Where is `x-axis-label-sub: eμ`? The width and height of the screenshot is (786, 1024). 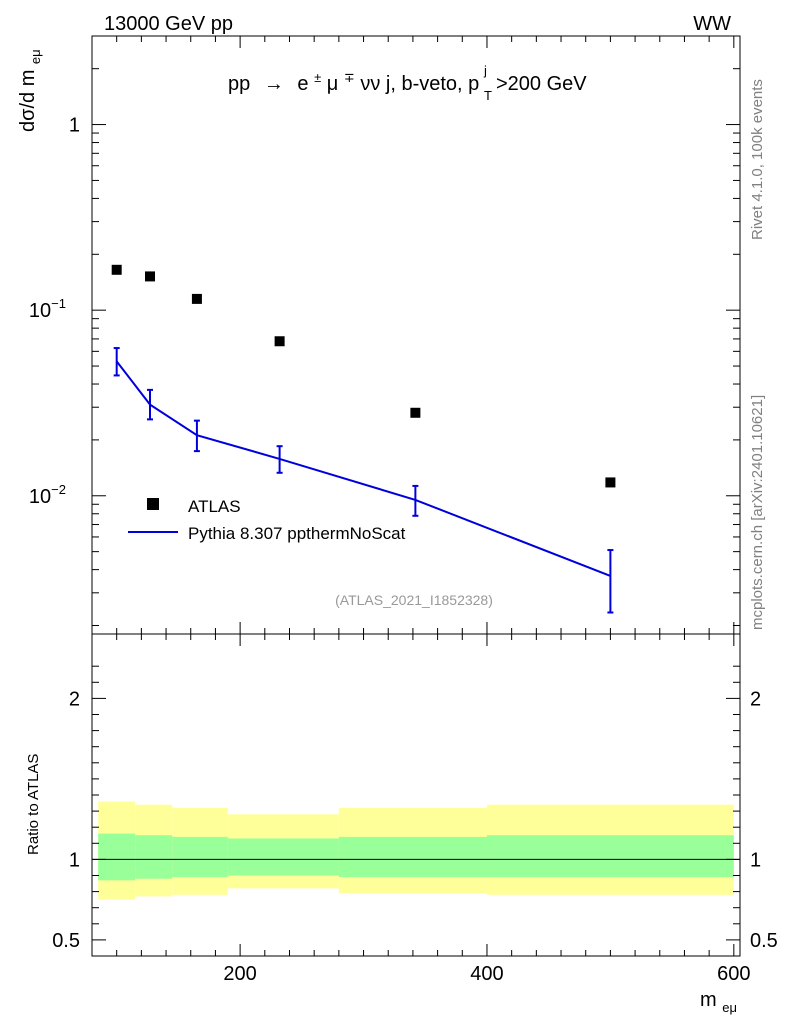
x-axis-label-sub: eμ is located at coordinates (729, 1007).